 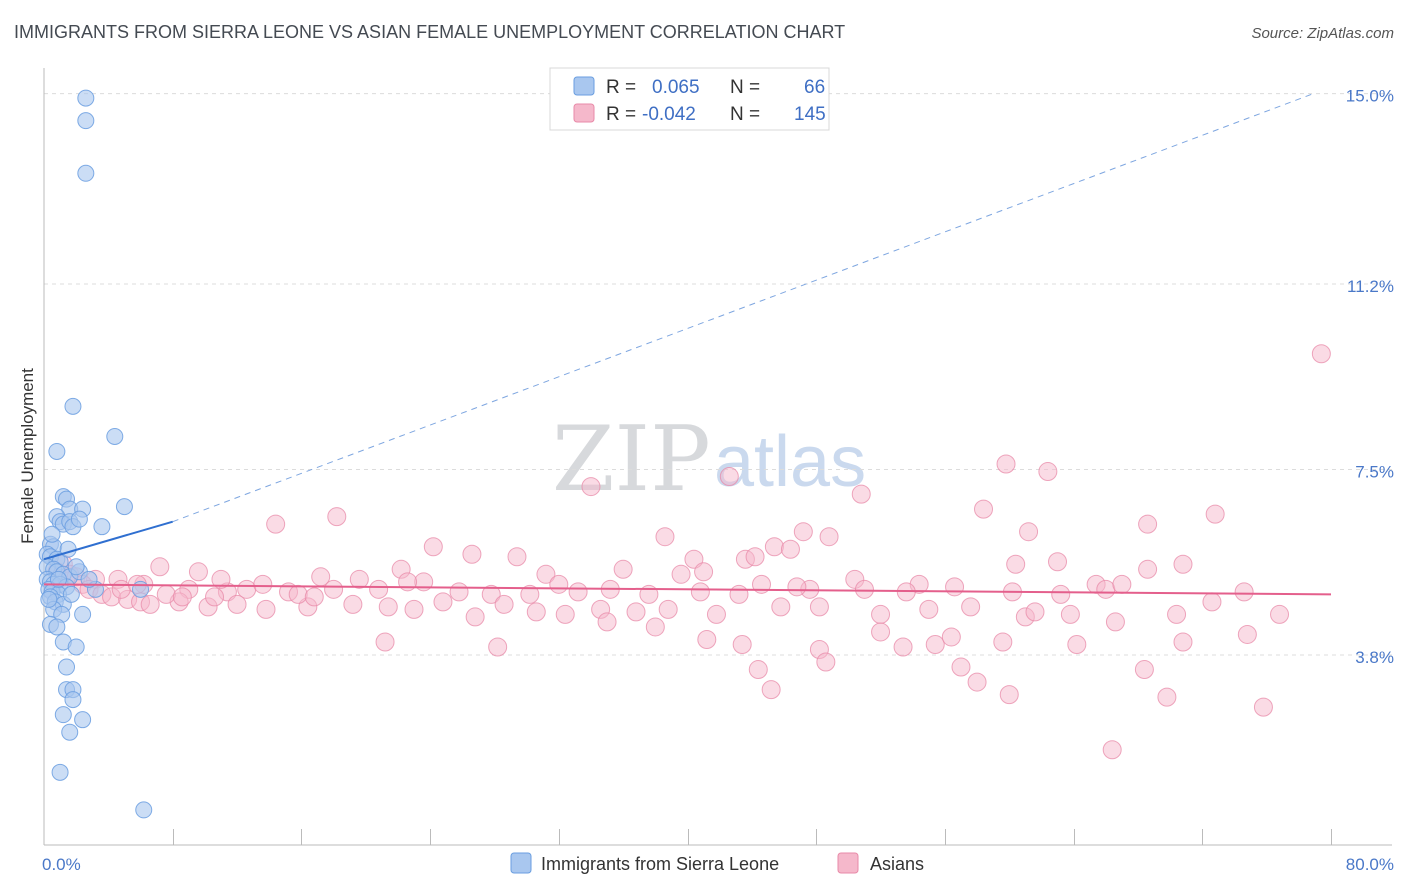 What do you see at coordinates (848, 863) in the screenshot?
I see `bottom-legend-swatch-pink` at bounding box center [848, 863].